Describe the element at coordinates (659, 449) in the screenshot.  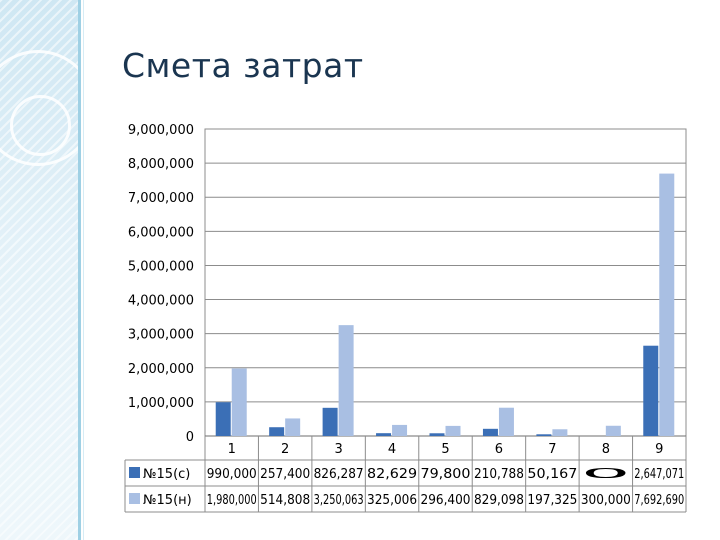
I see `x-tick-label: 9` at that location.